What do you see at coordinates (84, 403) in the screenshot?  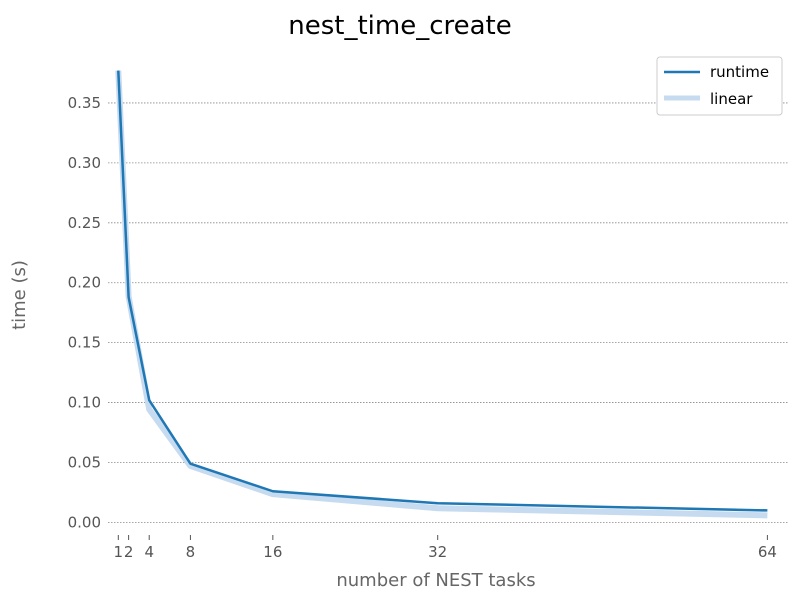 I see `y-tick-label: 0.10` at bounding box center [84, 403].